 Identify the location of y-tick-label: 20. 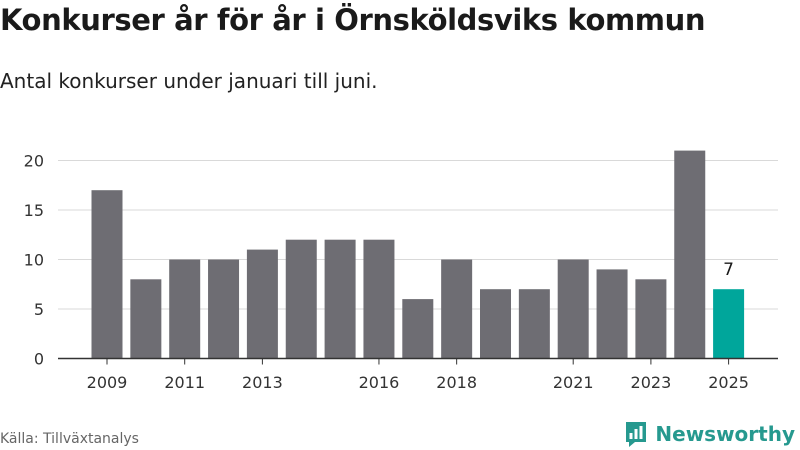
(34, 161).